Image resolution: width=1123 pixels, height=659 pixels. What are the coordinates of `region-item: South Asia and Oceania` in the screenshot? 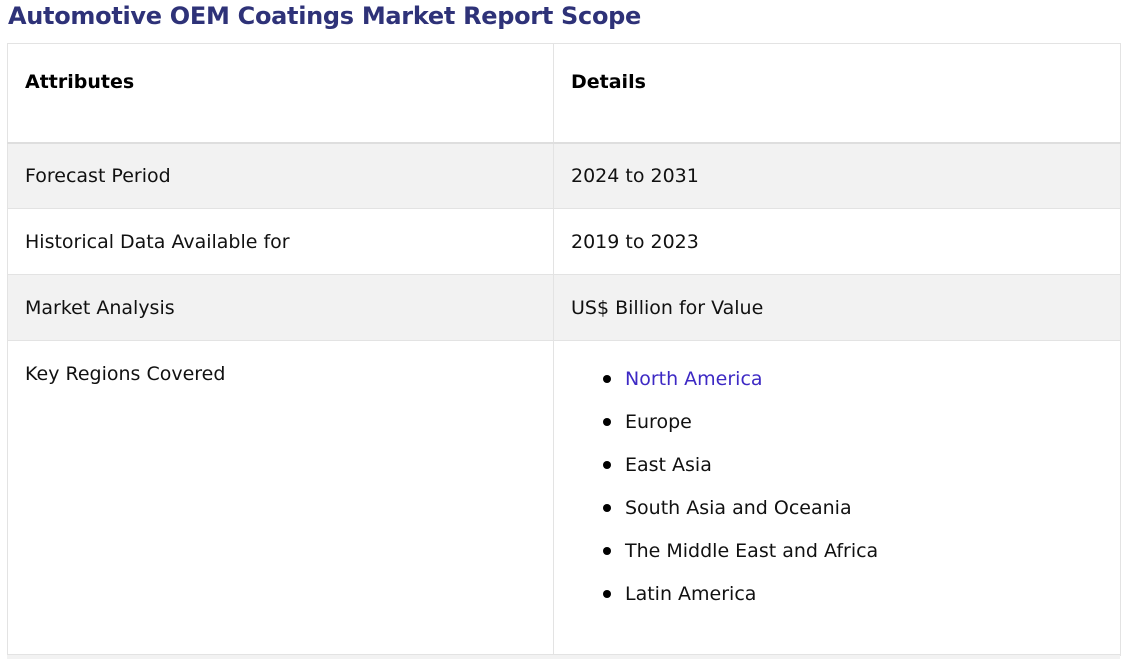 It's located at (861, 515).